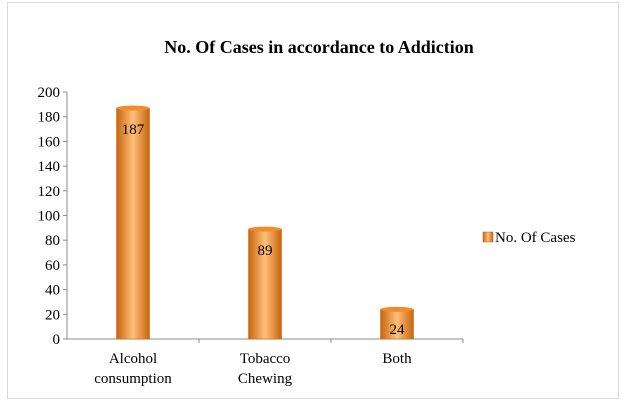 This screenshot has width=624, height=403. I want to click on y-tick-label: 40, so click(52, 291).